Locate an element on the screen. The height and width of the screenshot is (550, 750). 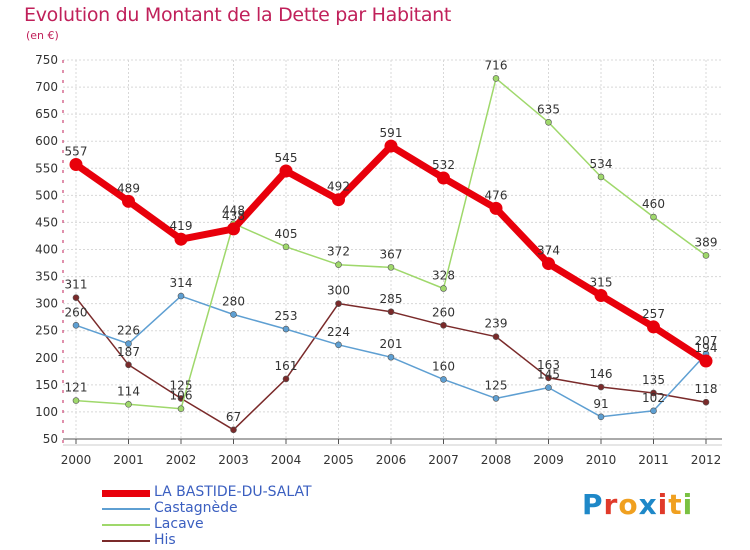
legend-item: LA BASTIDE-DU-SALAT is located at coordinates (232, 492).